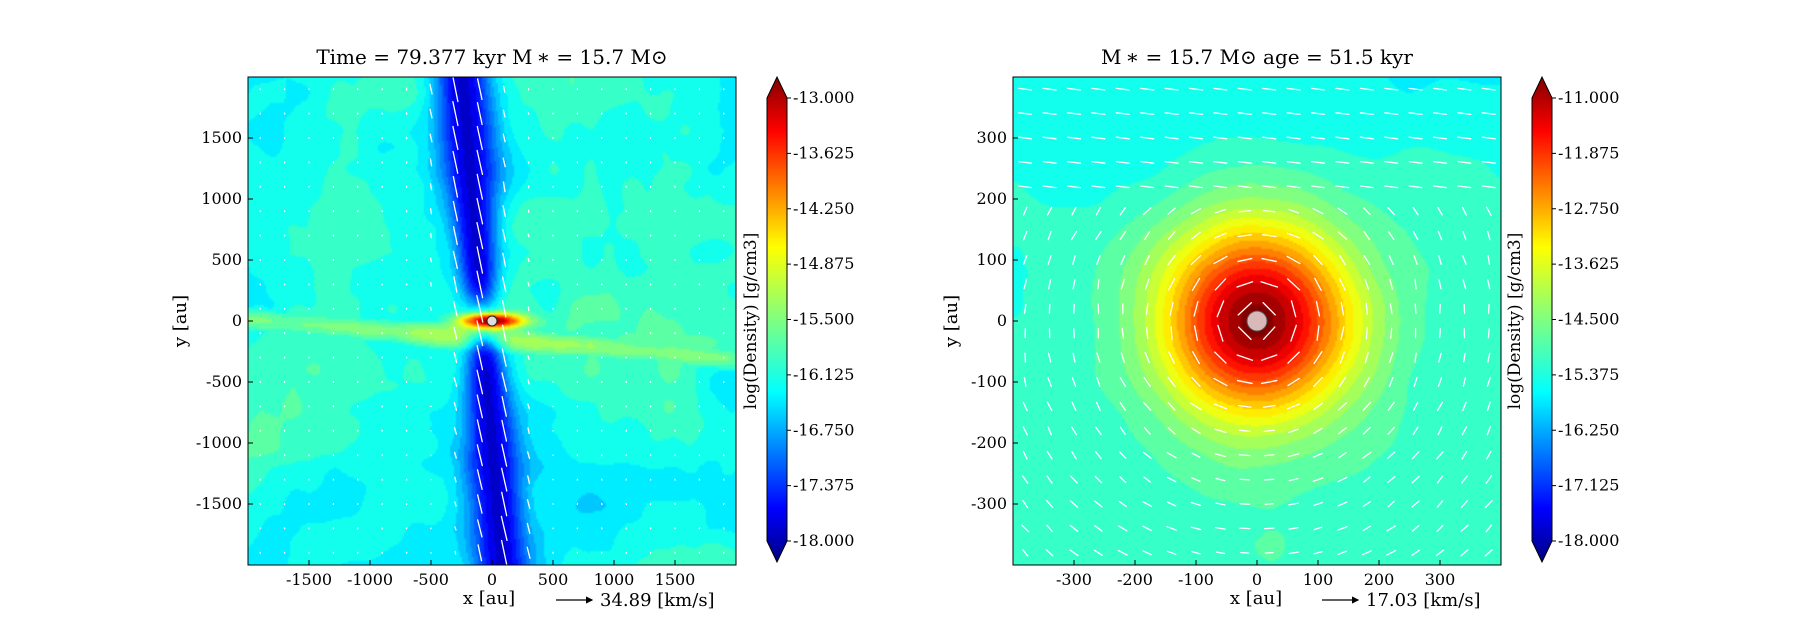 This screenshot has width=1800, height=630. I want to click on panel-2-y-ticks: 300 200 100 0 -100 -200 -300, so click(994, 320).